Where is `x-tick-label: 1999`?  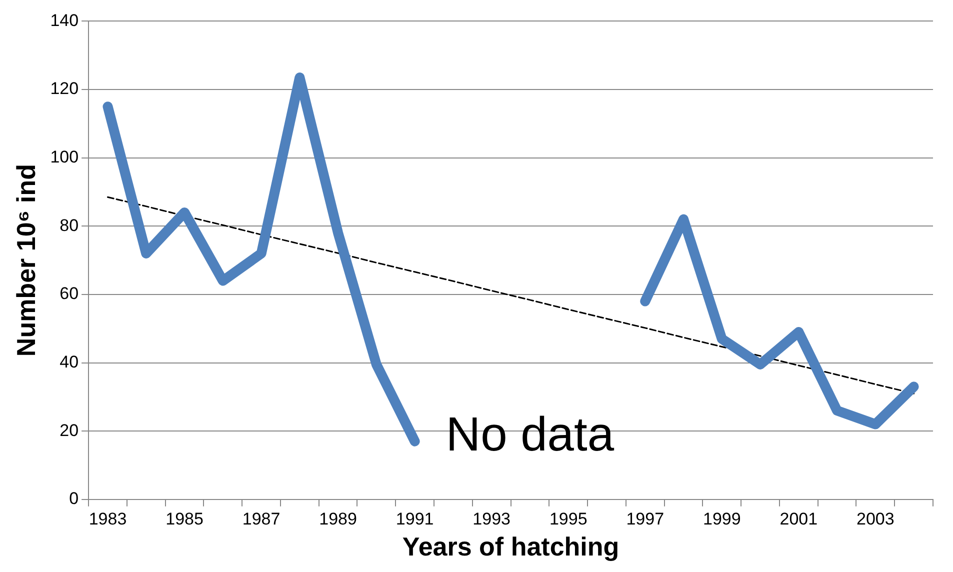
x-tick-label: 1999 is located at coordinates (721, 518).